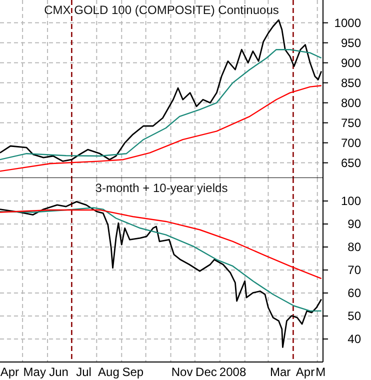 The height and width of the screenshot is (380, 371). Describe the element at coordinates (133, 372) in the screenshot. I see `x-tick-label: Sep` at that location.